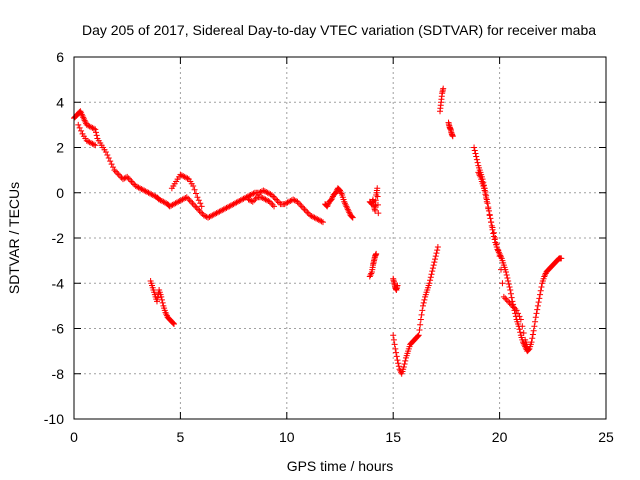 The image size is (640, 480). Describe the element at coordinates (606, 437) in the screenshot. I see `x-tick-label: 25` at that location.